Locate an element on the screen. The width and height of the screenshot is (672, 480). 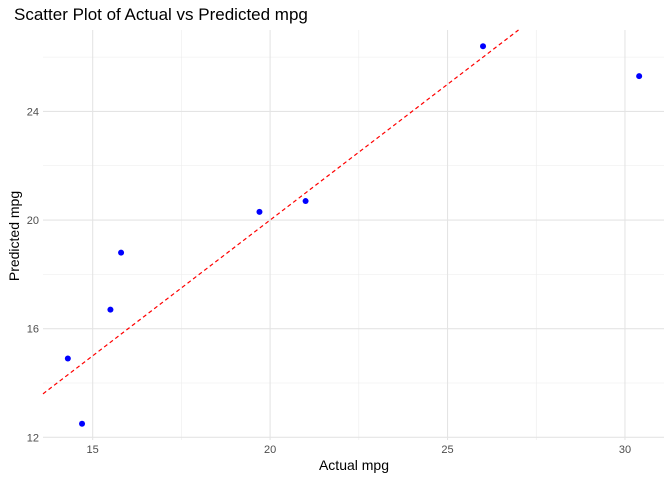
y-tick-label: 24 is located at coordinates (33, 112).